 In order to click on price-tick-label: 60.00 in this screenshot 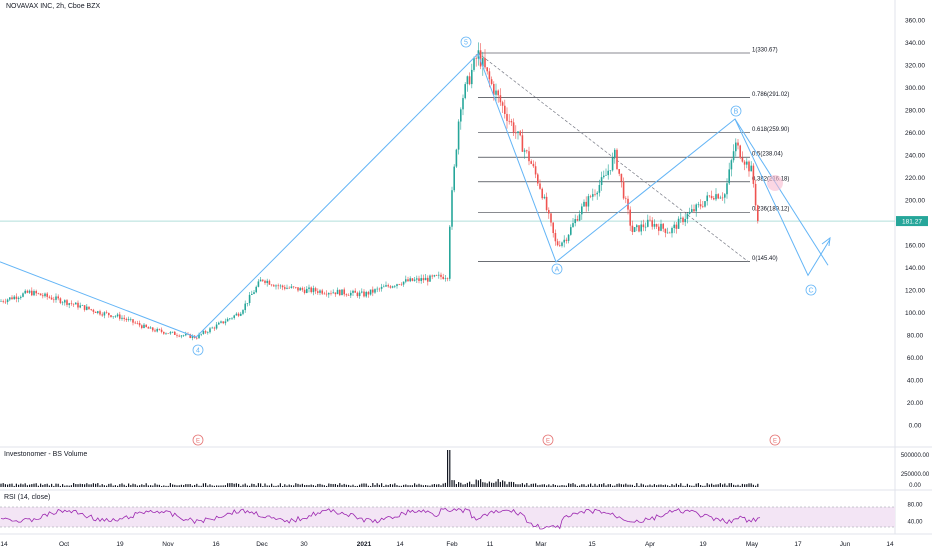, I will do `click(915, 358)`.